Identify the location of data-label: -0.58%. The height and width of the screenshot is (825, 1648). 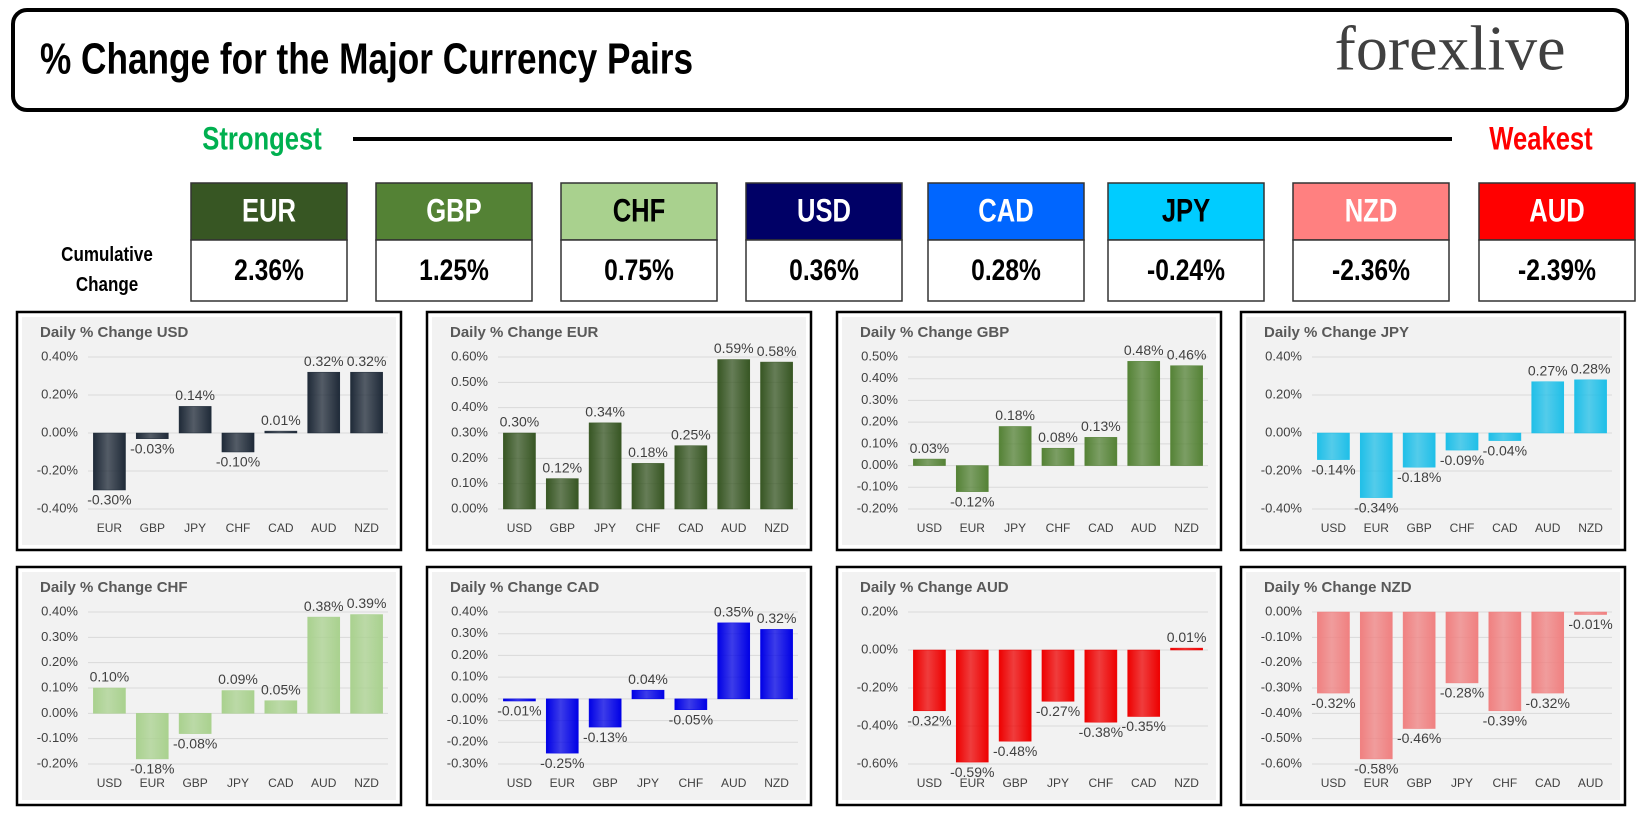
(1376, 769).